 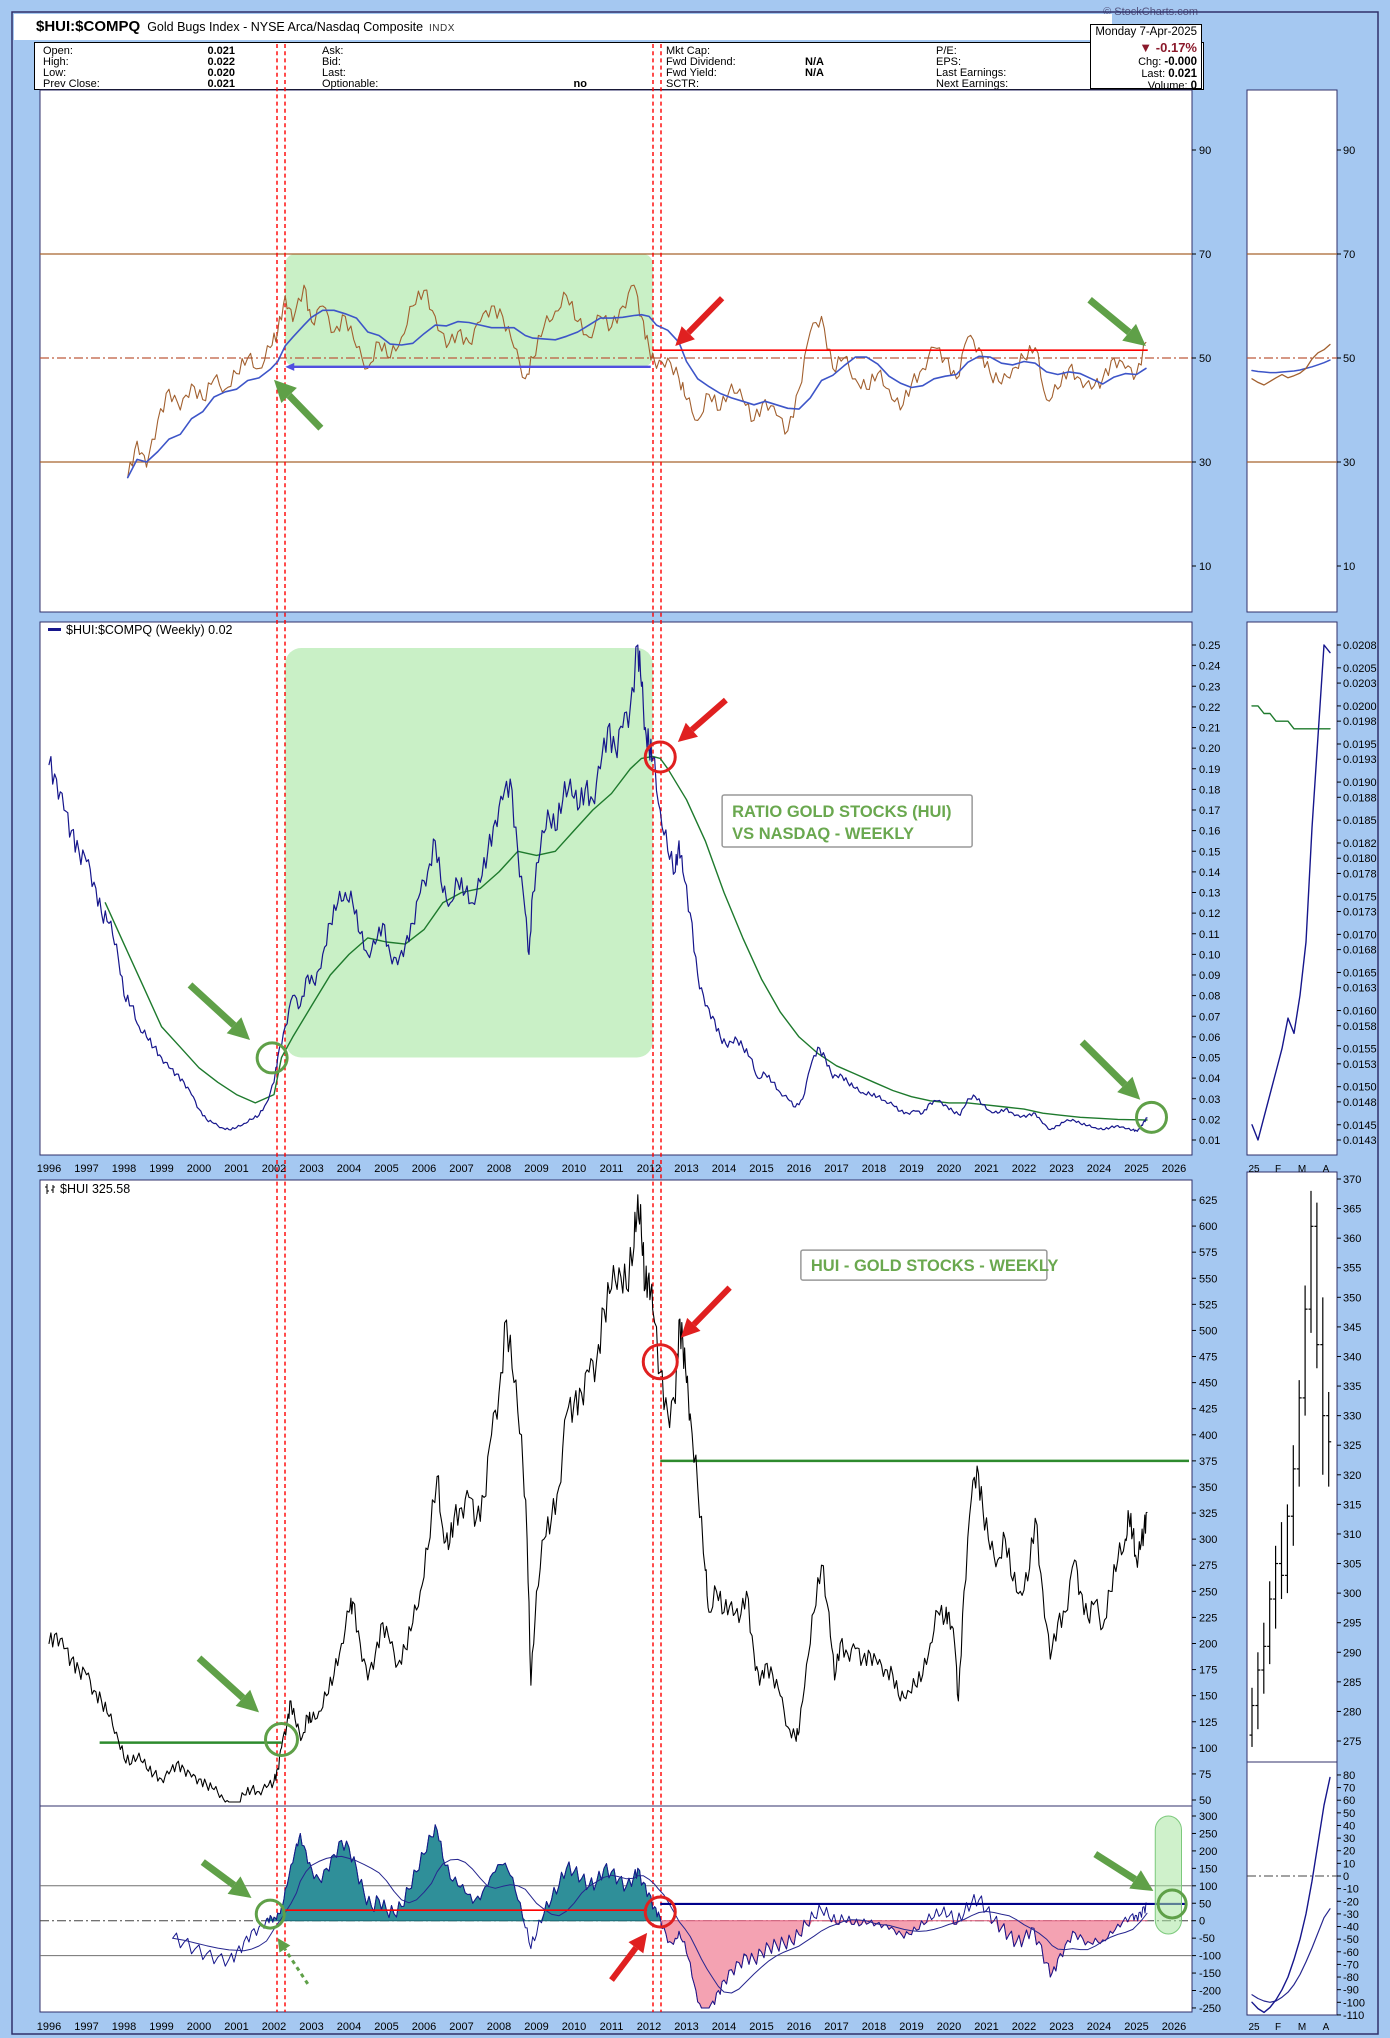 What do you see at coordinates (996, 51) in the screenshot?
I see `quote-field: P/E:` at bounding box center [996, 51].